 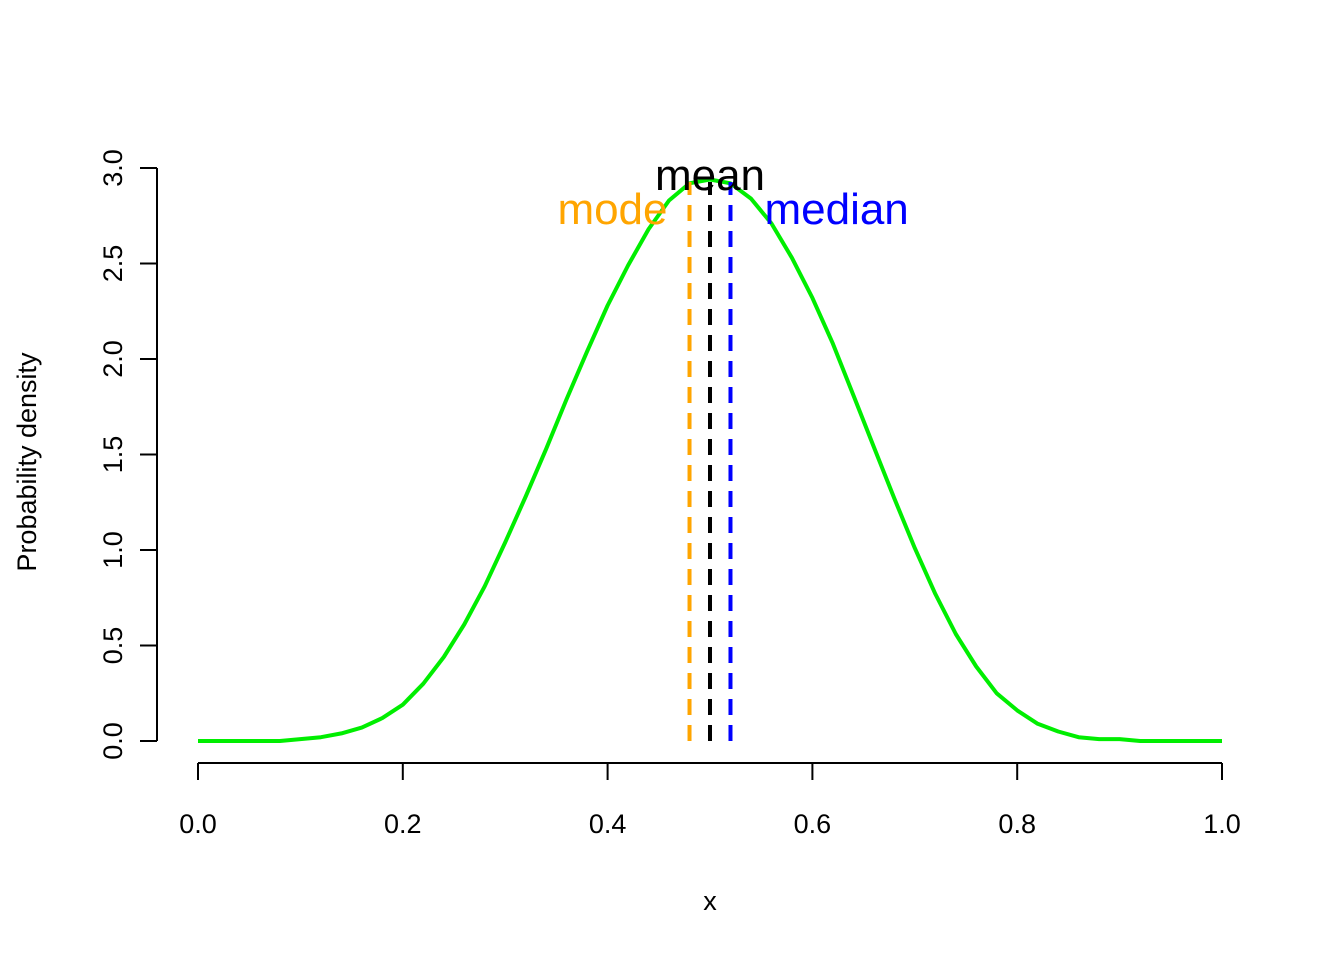 I want to click on y-tick-label: 1.5, so click(x=113, y=455).